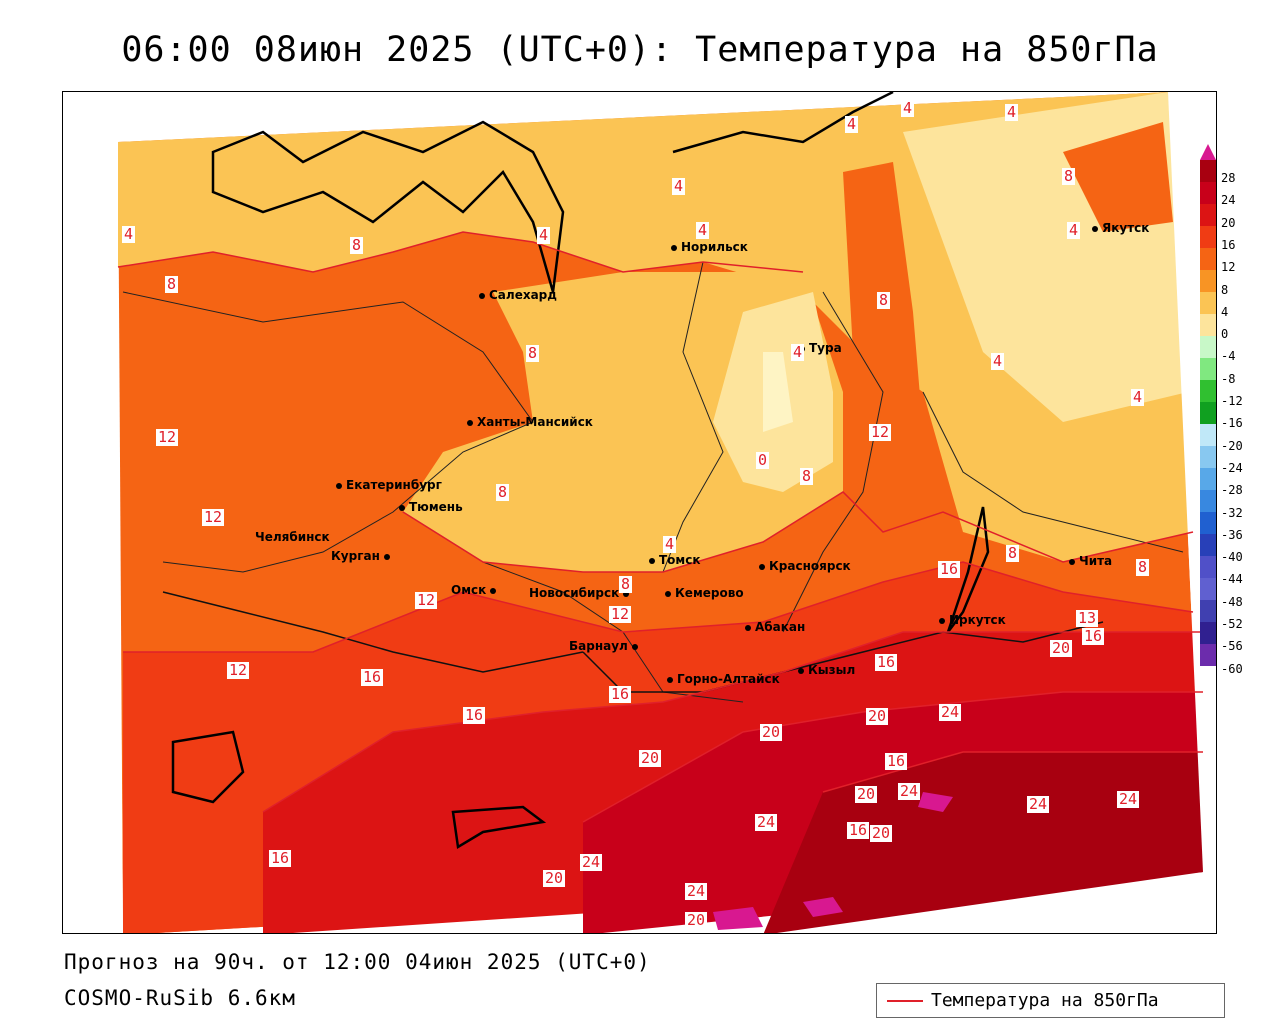 The height and width of the screenshot is (1024, 1280). I want to click on city-tyumen: Тюмень, so click(431, 507).